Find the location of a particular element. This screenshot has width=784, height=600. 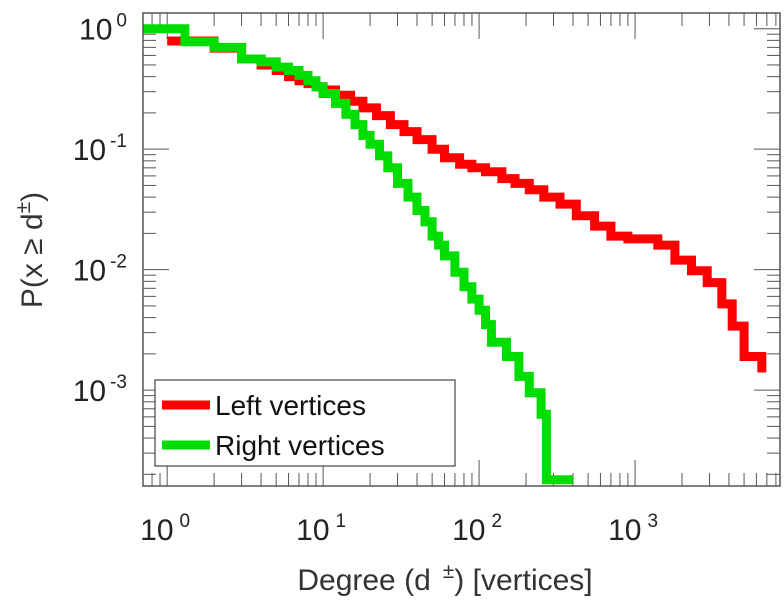

x-tick-label: 10 0 is located at coordinates (165, 529).